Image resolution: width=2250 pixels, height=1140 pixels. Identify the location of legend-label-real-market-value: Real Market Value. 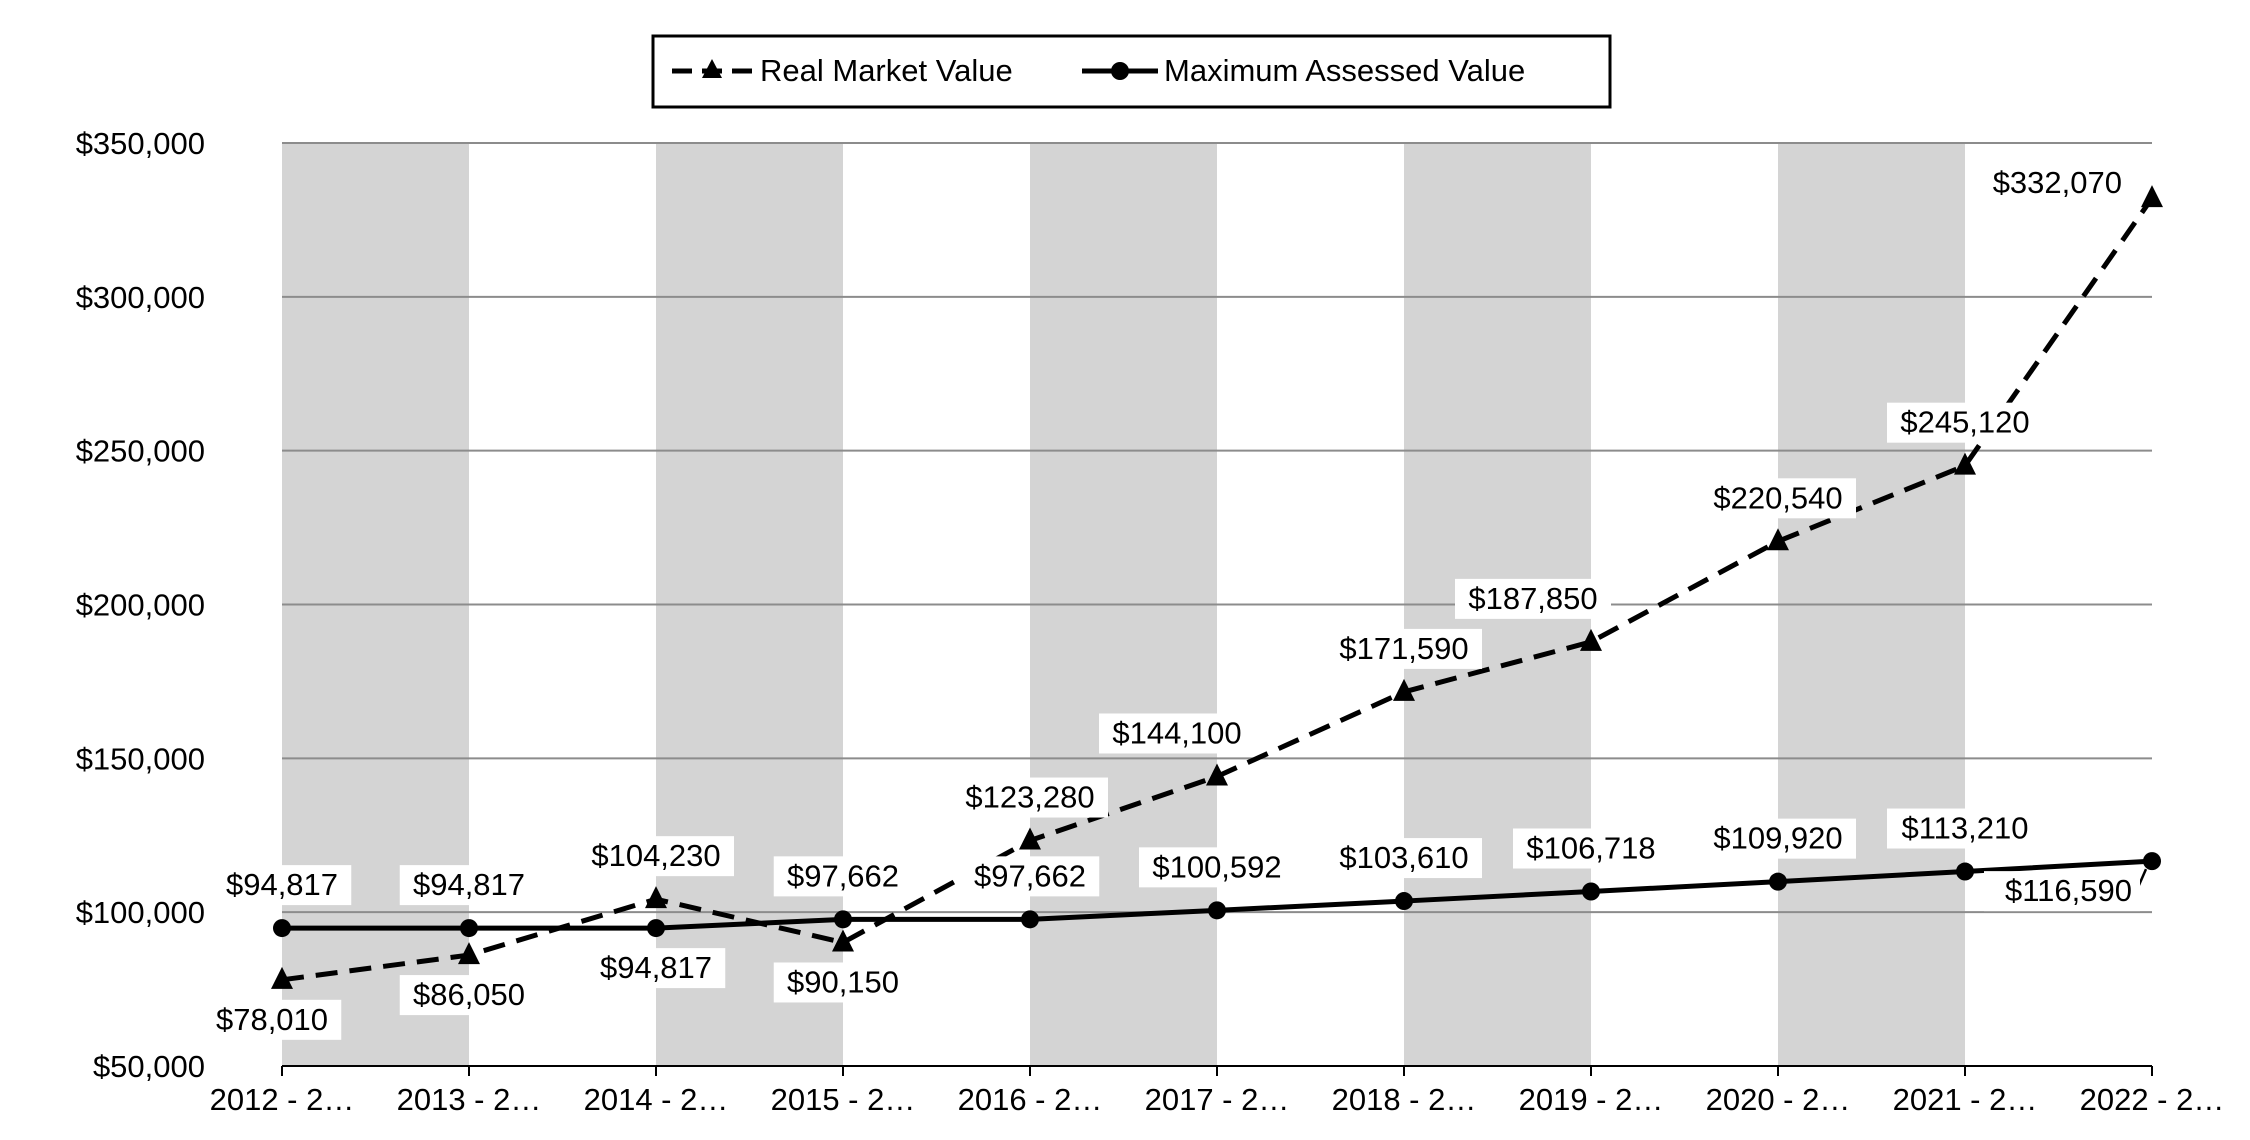
(886, 70).